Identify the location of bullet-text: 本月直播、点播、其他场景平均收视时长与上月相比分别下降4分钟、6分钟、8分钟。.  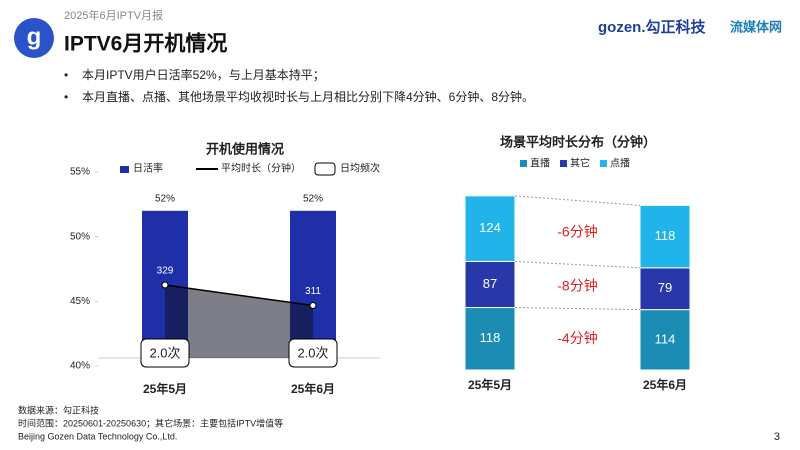
(308, 96).